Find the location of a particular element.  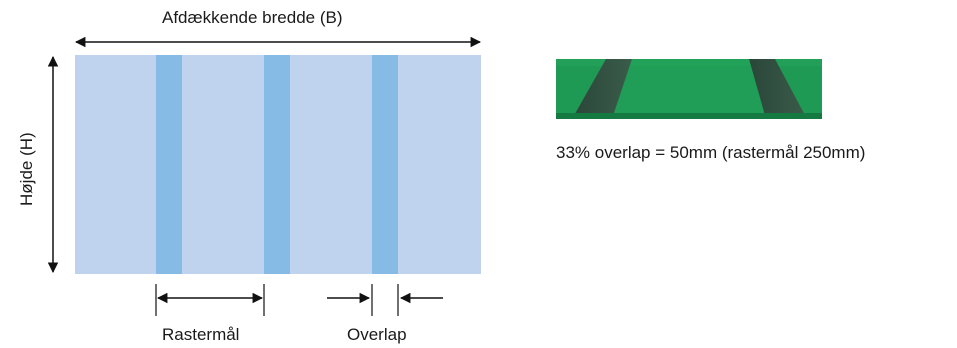

width-label: Afdækkende bredde (B) is located at coordinates (252, 17).